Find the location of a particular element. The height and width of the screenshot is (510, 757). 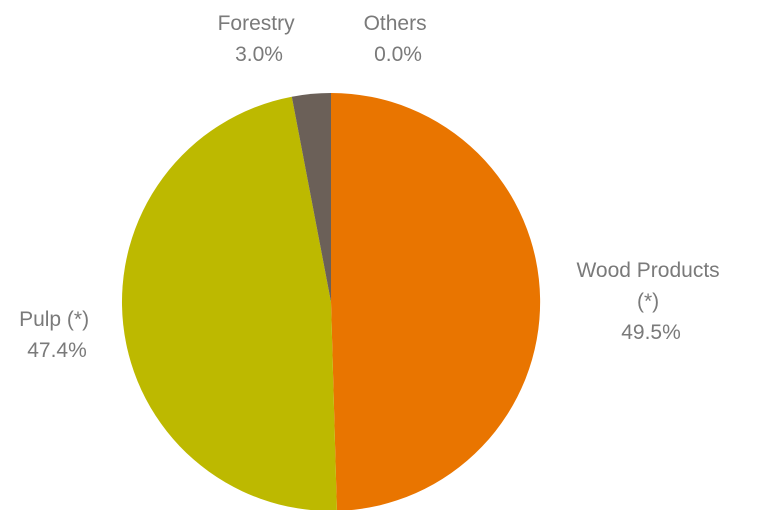

label-others: Others 0.0% is located at coordinates (398, 39).